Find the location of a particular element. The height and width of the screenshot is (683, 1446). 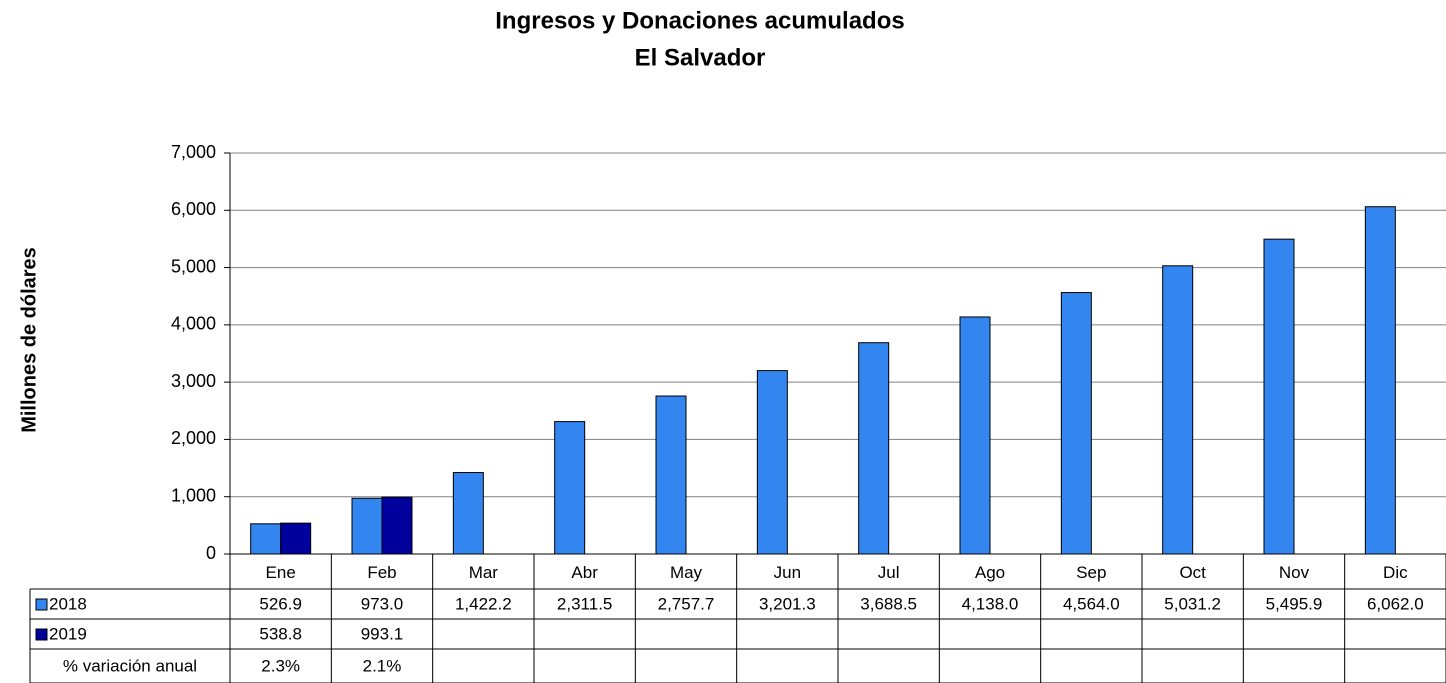

row-label: % variación anual is located at coordinates (130, 665).